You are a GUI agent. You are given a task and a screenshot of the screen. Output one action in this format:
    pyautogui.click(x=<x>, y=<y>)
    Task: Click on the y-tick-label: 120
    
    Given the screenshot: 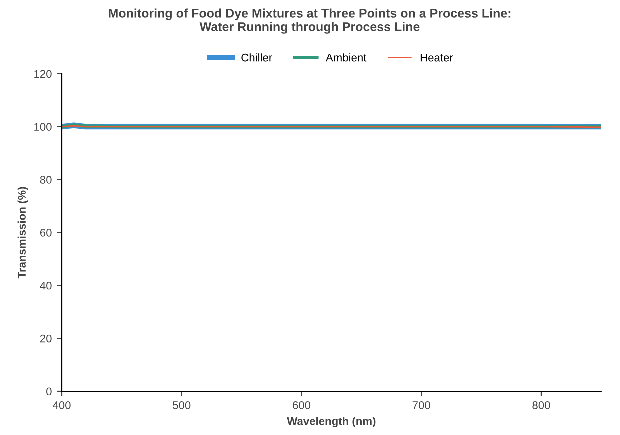 What is the action you would take?
    pyautogui.click(x=43, y=74)
    